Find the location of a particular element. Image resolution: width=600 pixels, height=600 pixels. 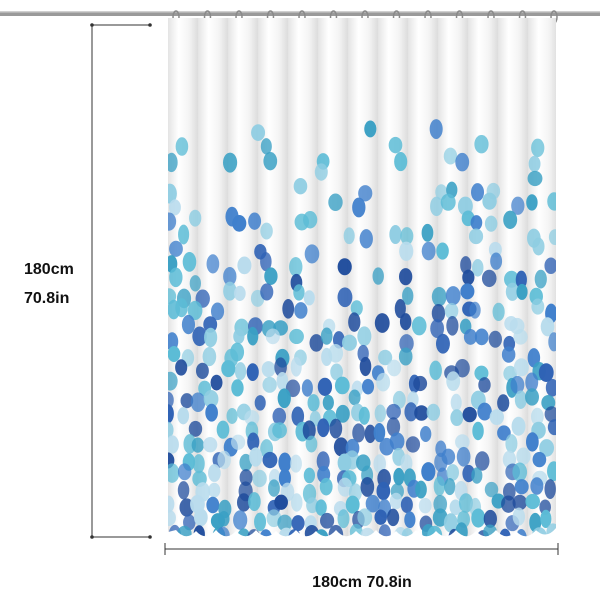

width-metric: 180cm is located at coordinates (337, 582).